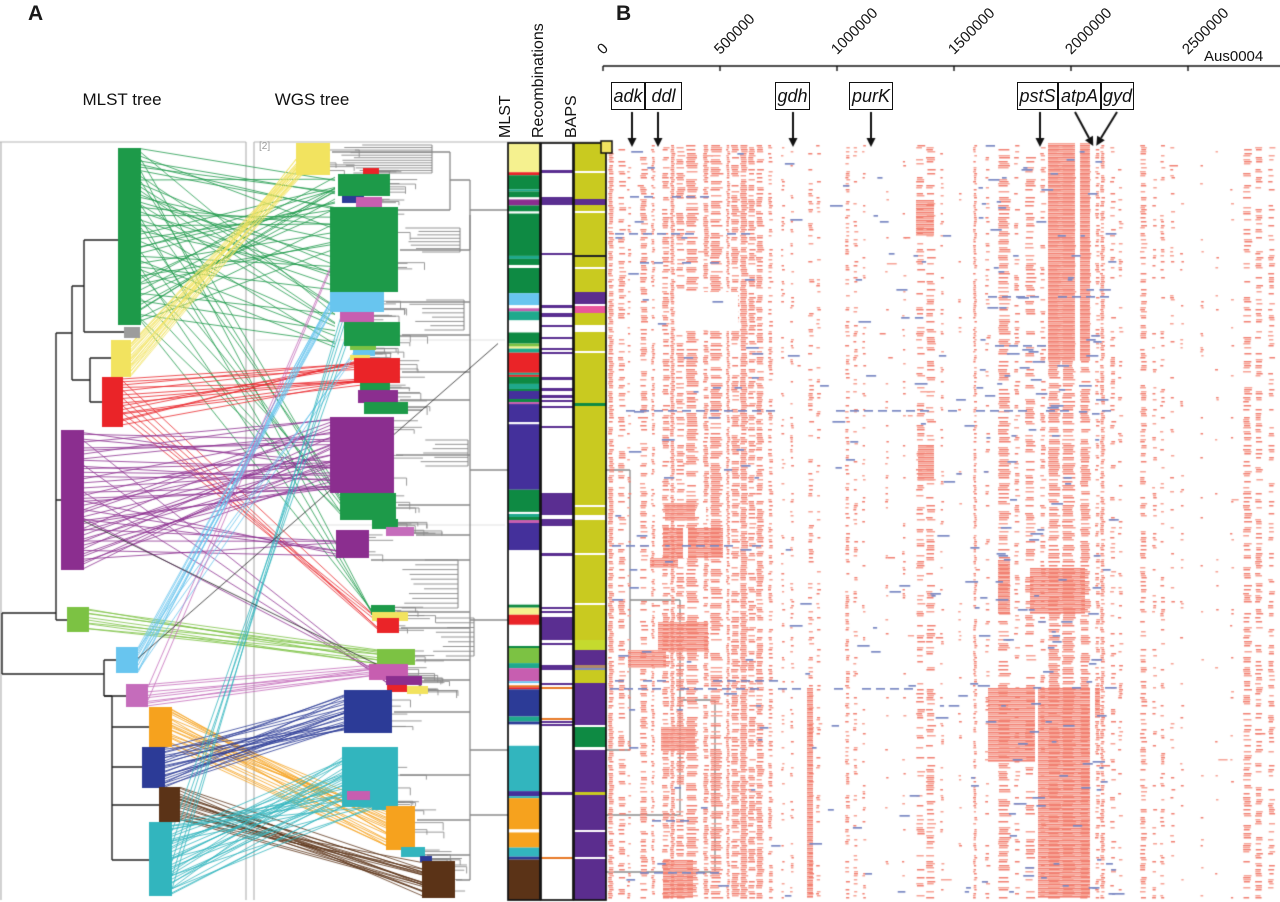 This screenshot has height=902, width=1280. I want to click on genome-name-label: Aus0004, so click(1234, 56).